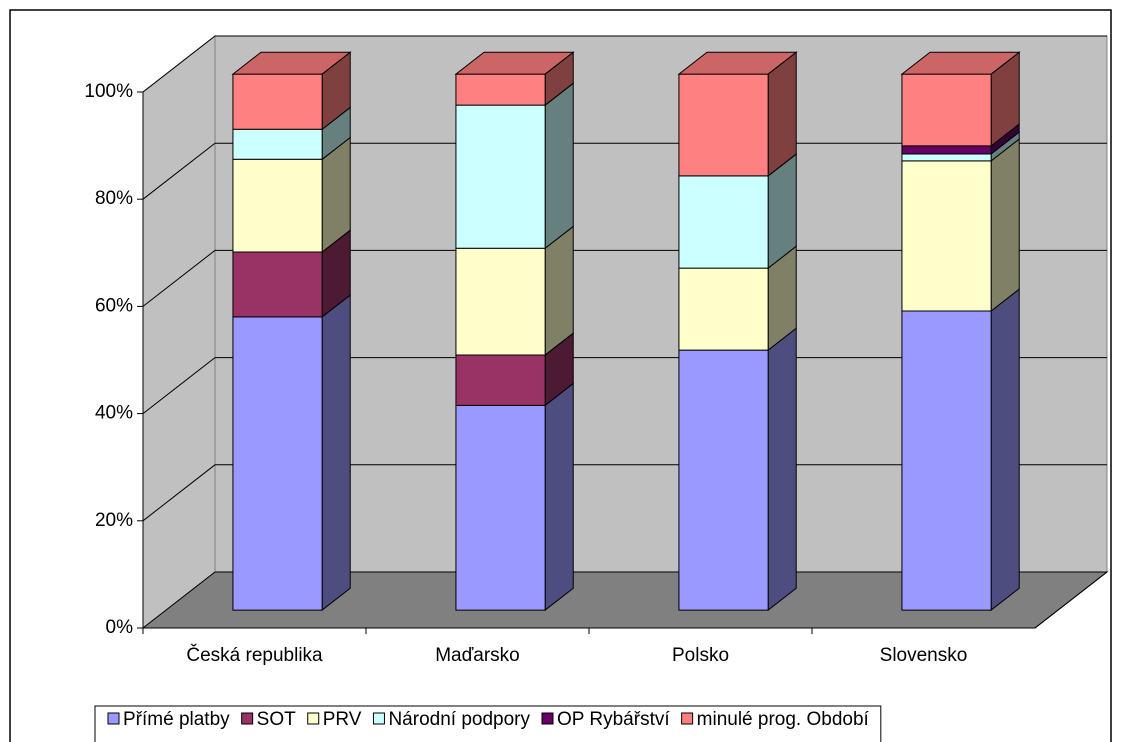 The height and width of the screenshot is (742, 1122). Describe the element at coordinates (114, 198) in the screenshot. I see `y-tick-label: 80%` at that location.